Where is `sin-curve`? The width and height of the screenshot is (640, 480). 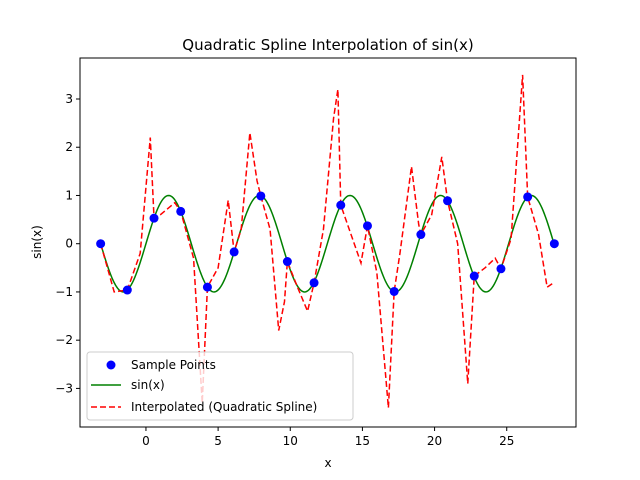
sin-curve is located at coordinates (327, 243).